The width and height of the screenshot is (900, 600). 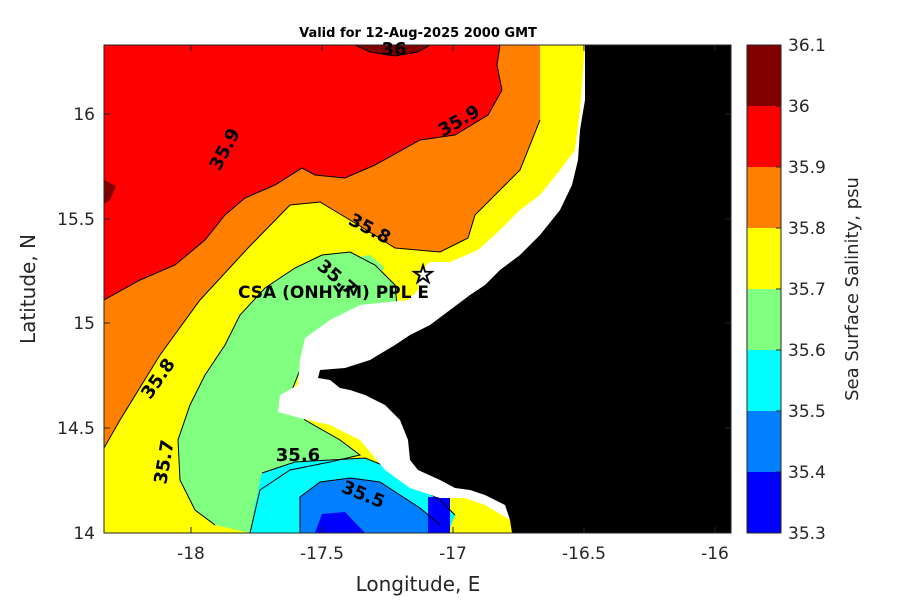 I want to click on y-tick-label: 14.5, so click(x=76, y=429).